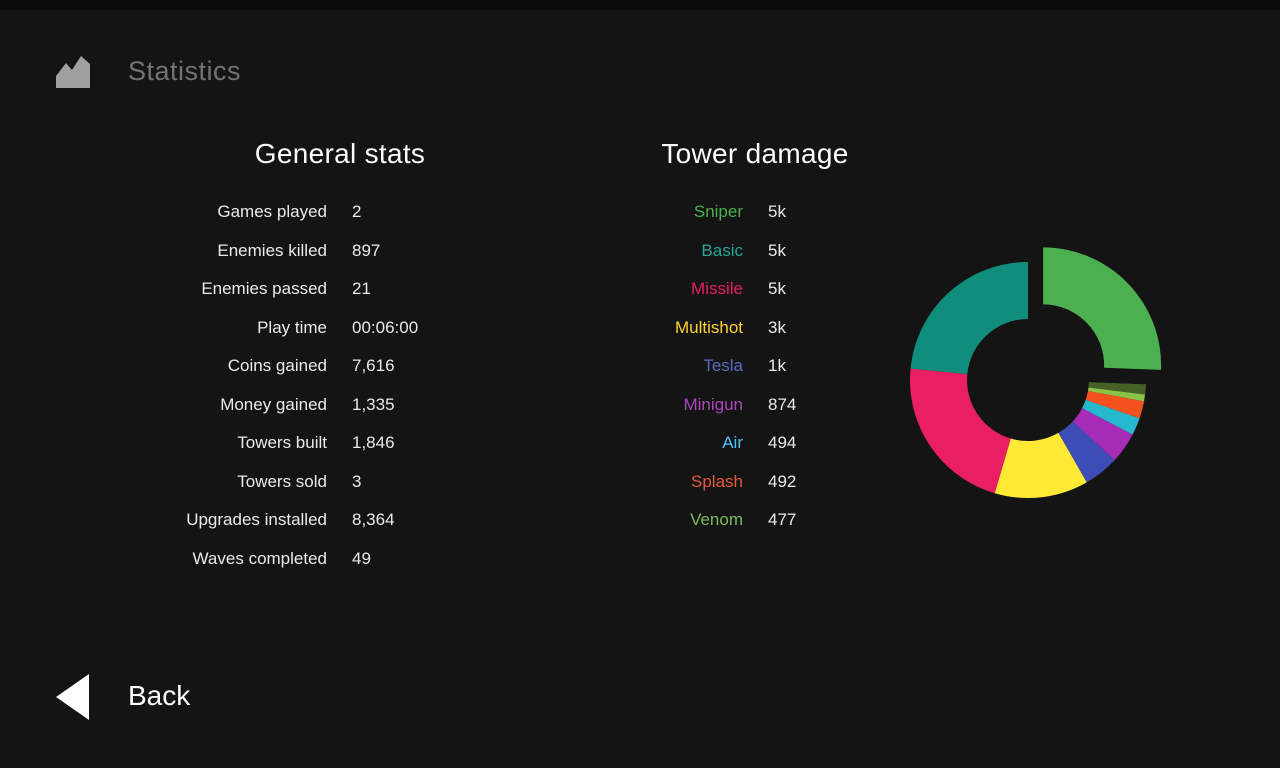 This screenshot has height=768, width=1280. I want to click on stat-row: Waves completed 49, so click(275, 559).